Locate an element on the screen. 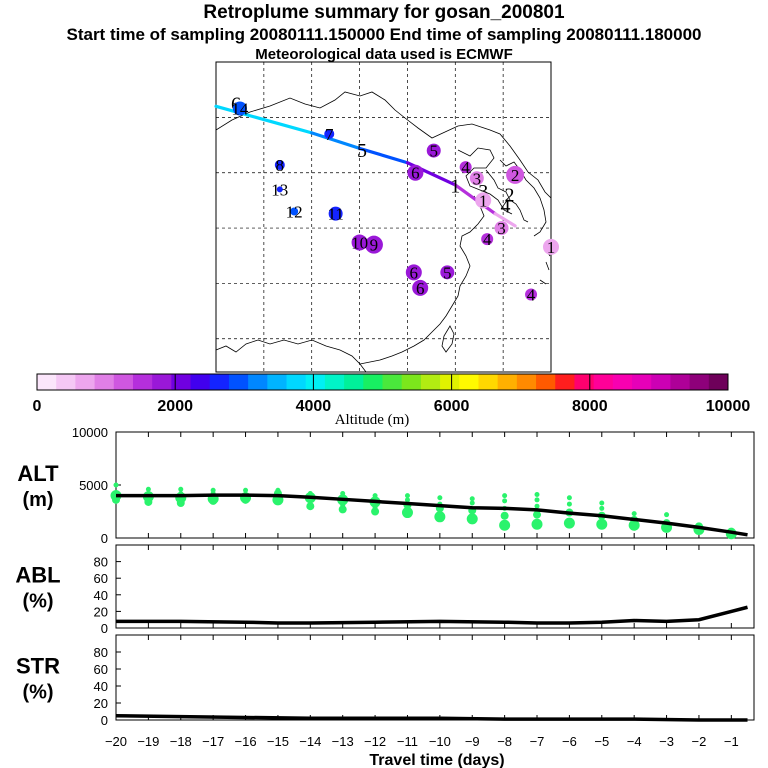 The image size is (768, 768). panel-unit: (%) is located at coordinates (37, 602).